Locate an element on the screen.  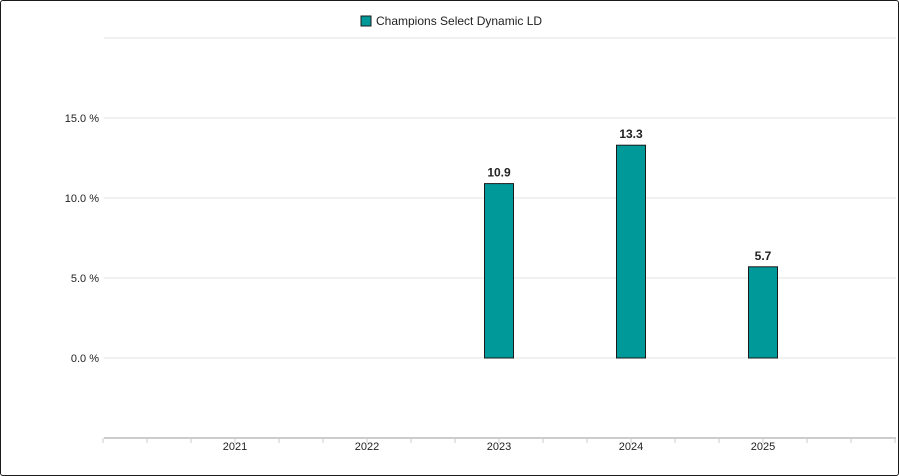
x-tick-label: 2025 is located at coordinates (763, 447).